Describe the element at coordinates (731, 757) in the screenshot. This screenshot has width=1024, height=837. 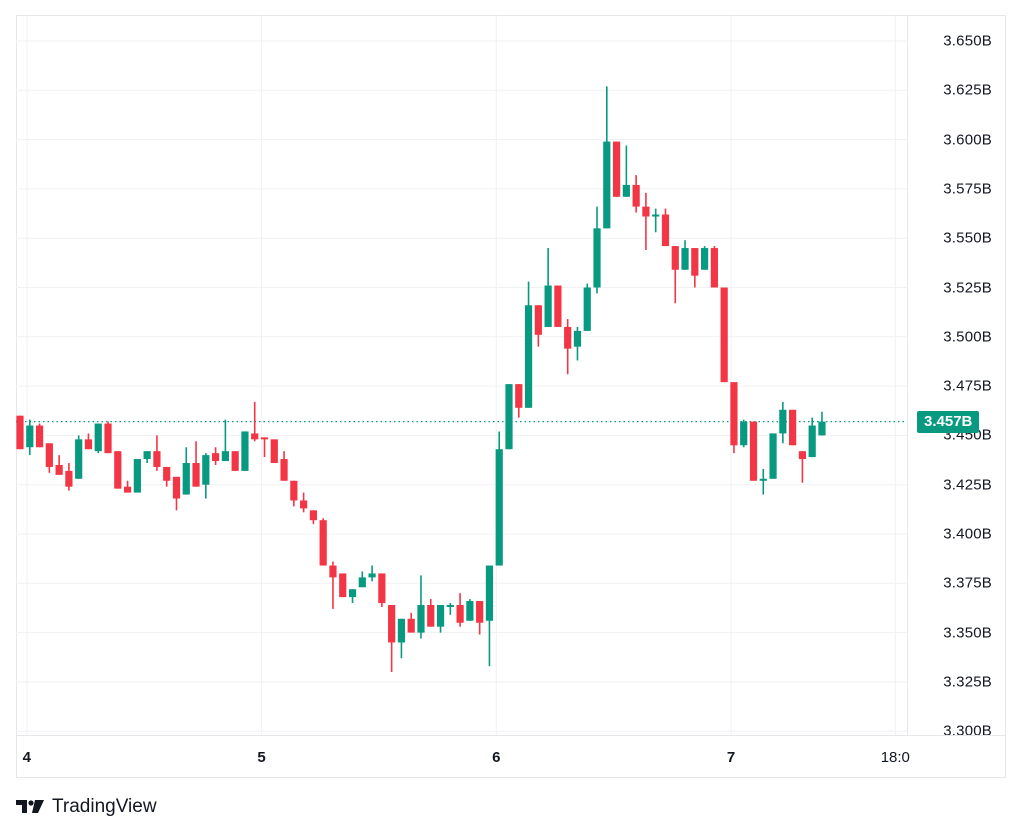
I see `time-tick-label: 7` at that location.